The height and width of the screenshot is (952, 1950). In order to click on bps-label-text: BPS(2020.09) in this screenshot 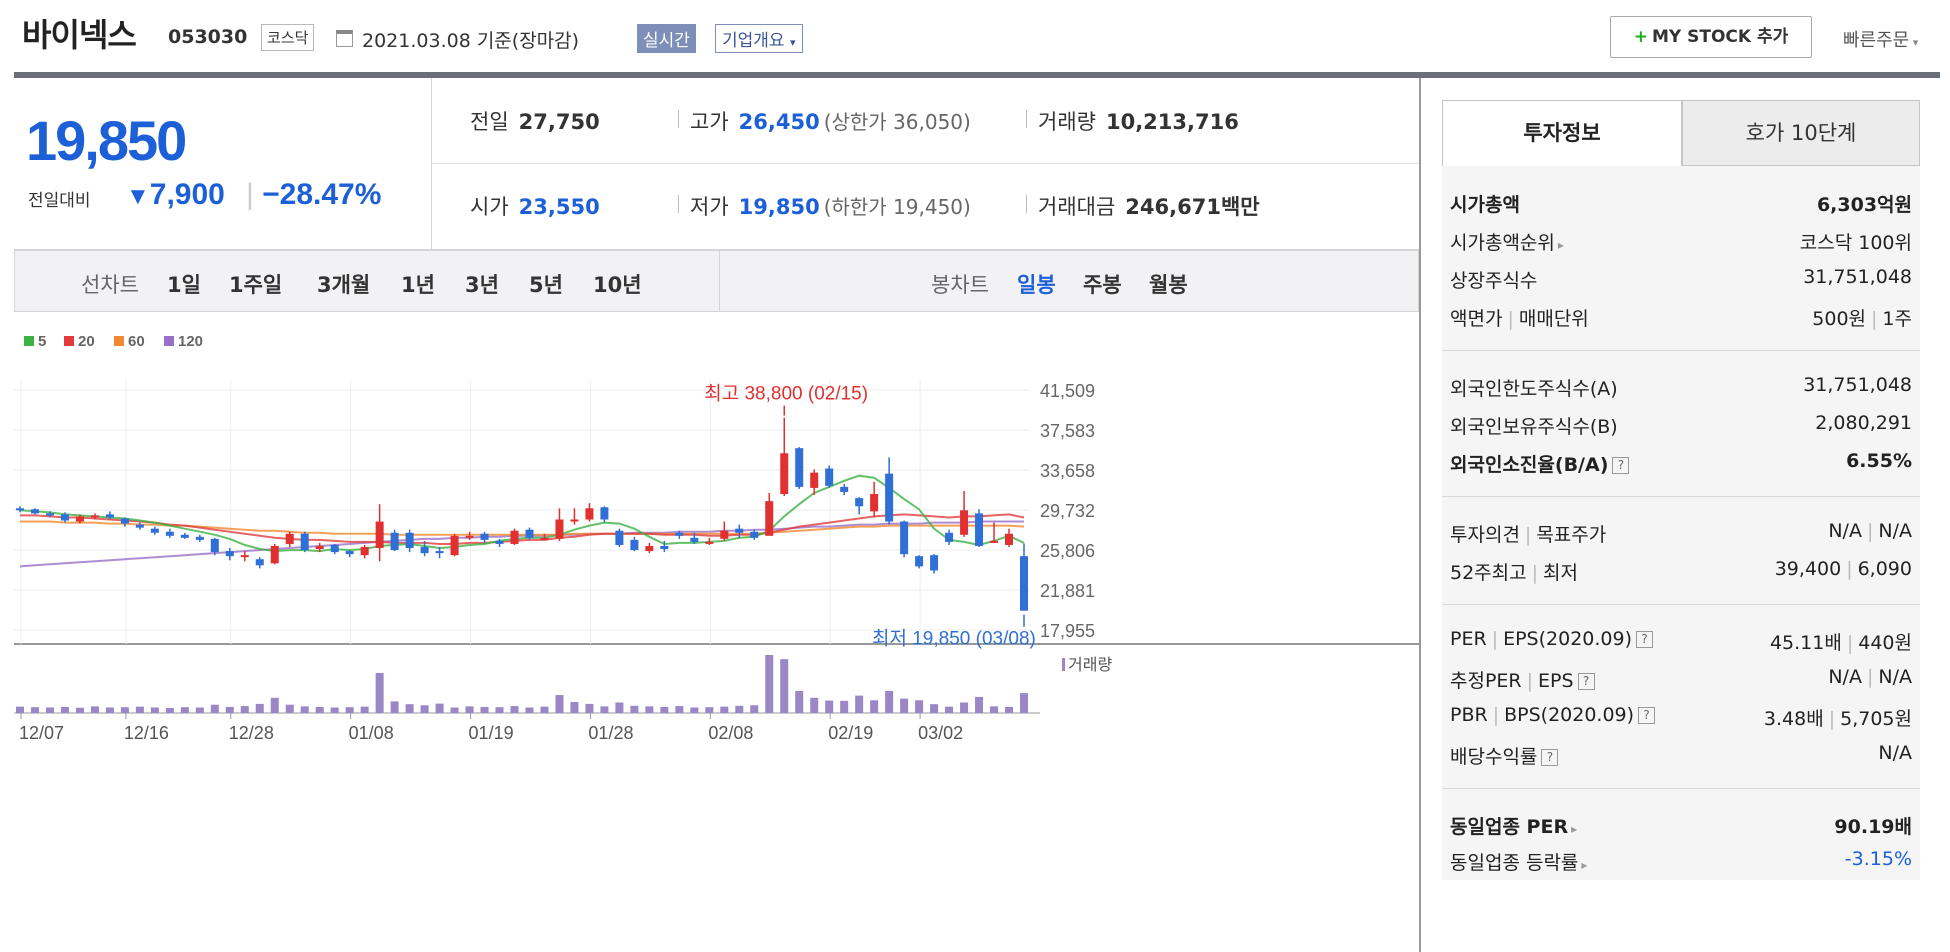, I will do `click(1569, 715)`.